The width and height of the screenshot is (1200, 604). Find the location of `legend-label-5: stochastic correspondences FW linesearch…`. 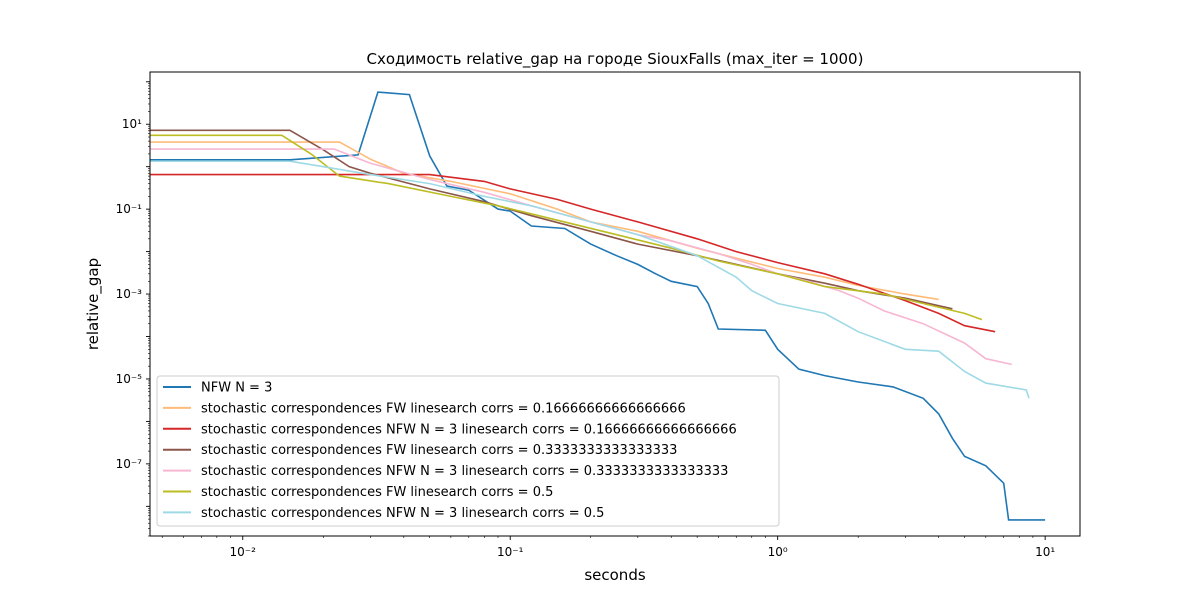

legend-label-5: stochastic correspondences FW linesearch… is located at coordinates (377, 492).